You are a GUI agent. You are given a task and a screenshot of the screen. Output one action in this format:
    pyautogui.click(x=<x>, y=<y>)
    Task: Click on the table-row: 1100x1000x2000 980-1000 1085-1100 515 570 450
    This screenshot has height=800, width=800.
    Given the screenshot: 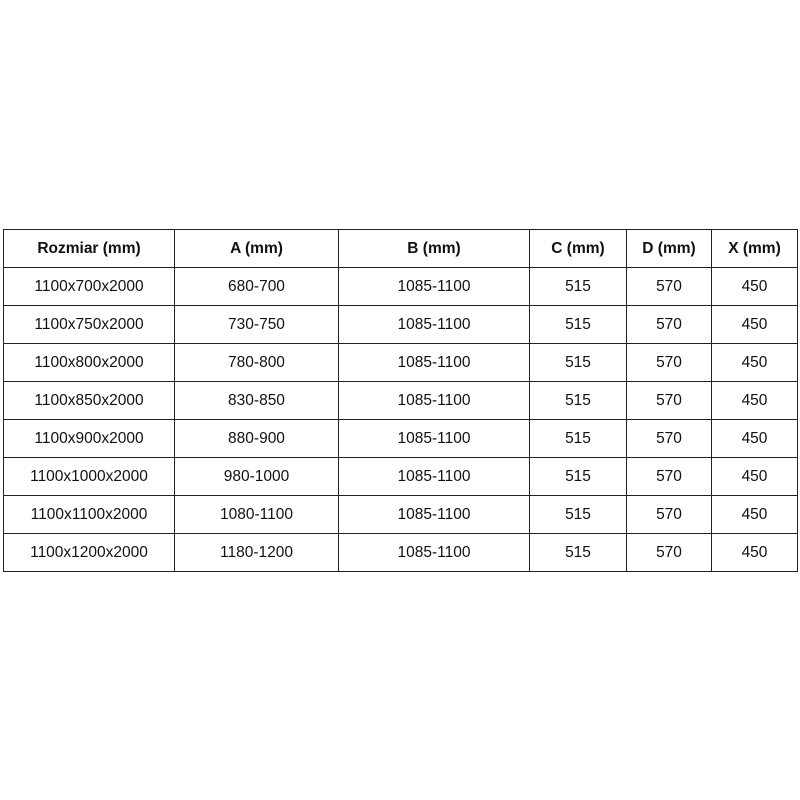 What is the action you would take?
    pyautogui.click(x=400, y=476)
    